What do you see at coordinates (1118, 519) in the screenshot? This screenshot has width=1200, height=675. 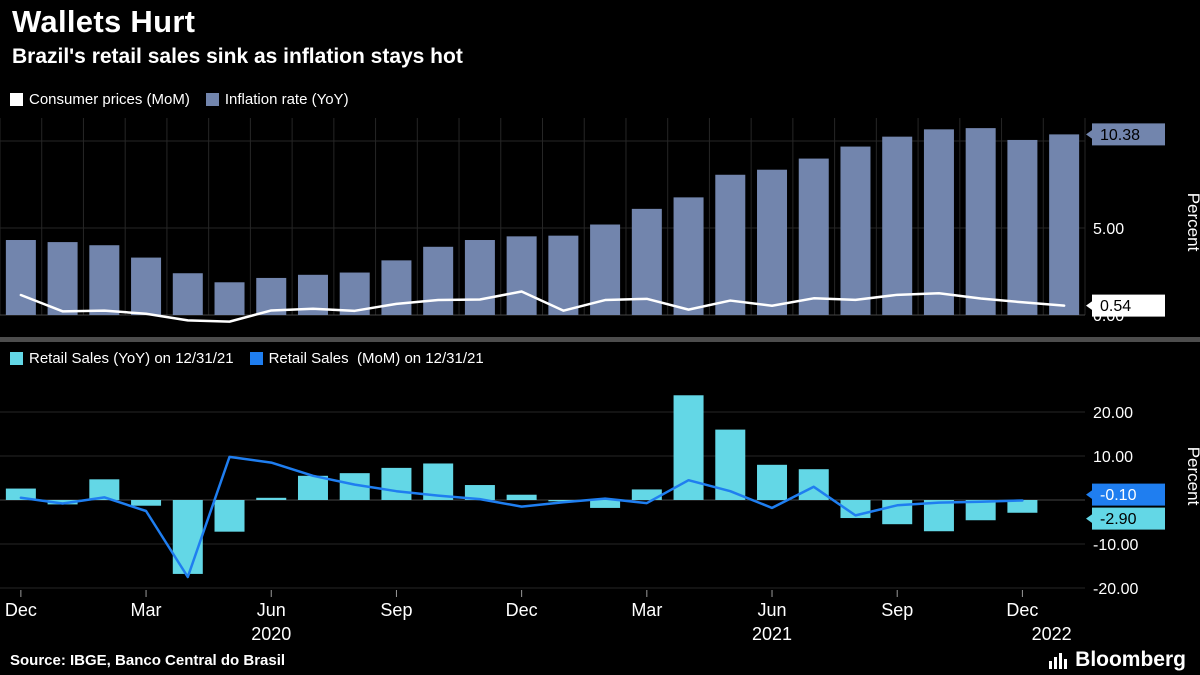 I see `callout-value: -2.90` at bounding box center [1118, 519].